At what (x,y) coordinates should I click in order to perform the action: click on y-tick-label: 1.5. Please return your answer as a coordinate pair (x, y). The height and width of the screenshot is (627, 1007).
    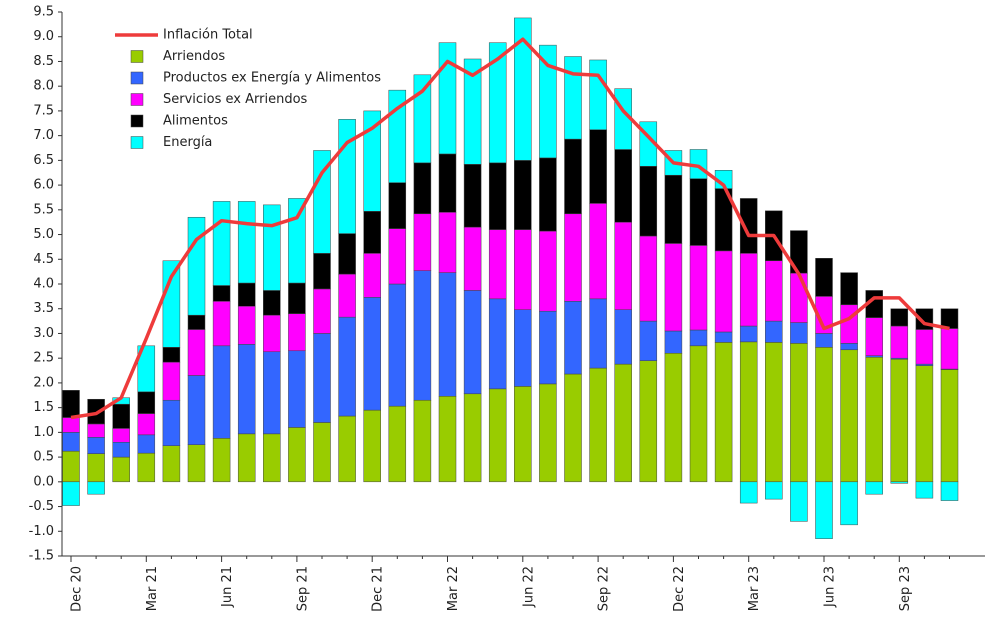
    Looking at the image, I should click on (43, 407).